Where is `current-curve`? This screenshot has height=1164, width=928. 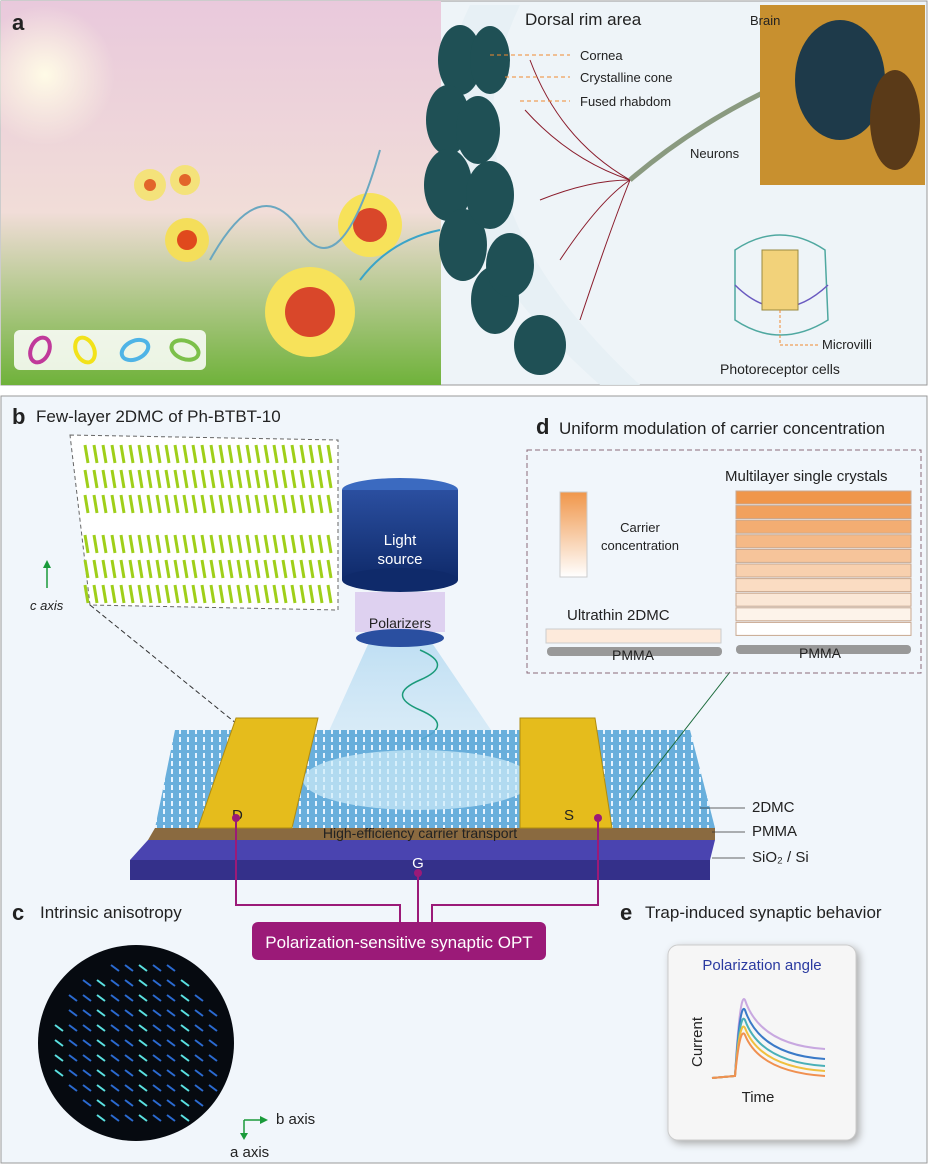
current-curve is located at coordinates (768, 1055).